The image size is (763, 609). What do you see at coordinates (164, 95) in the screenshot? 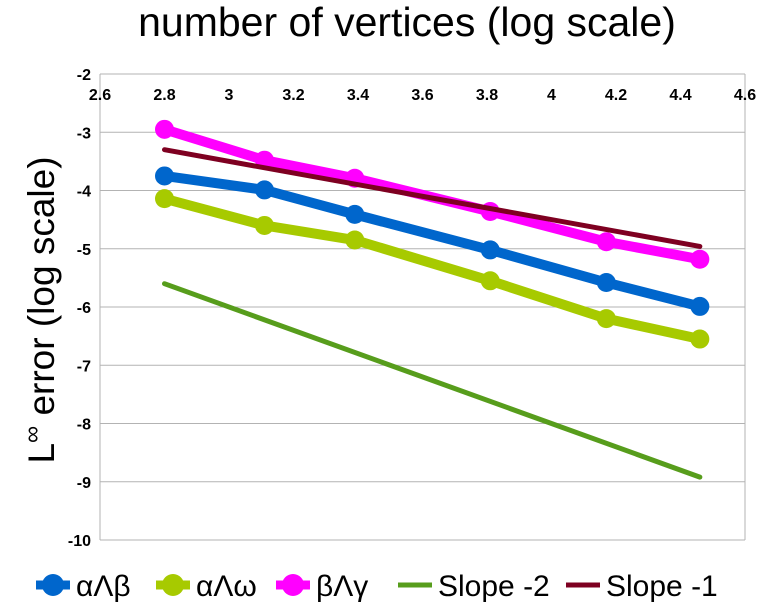
I see `x-tick-label: 2.8` at bounding box center [164, 95].